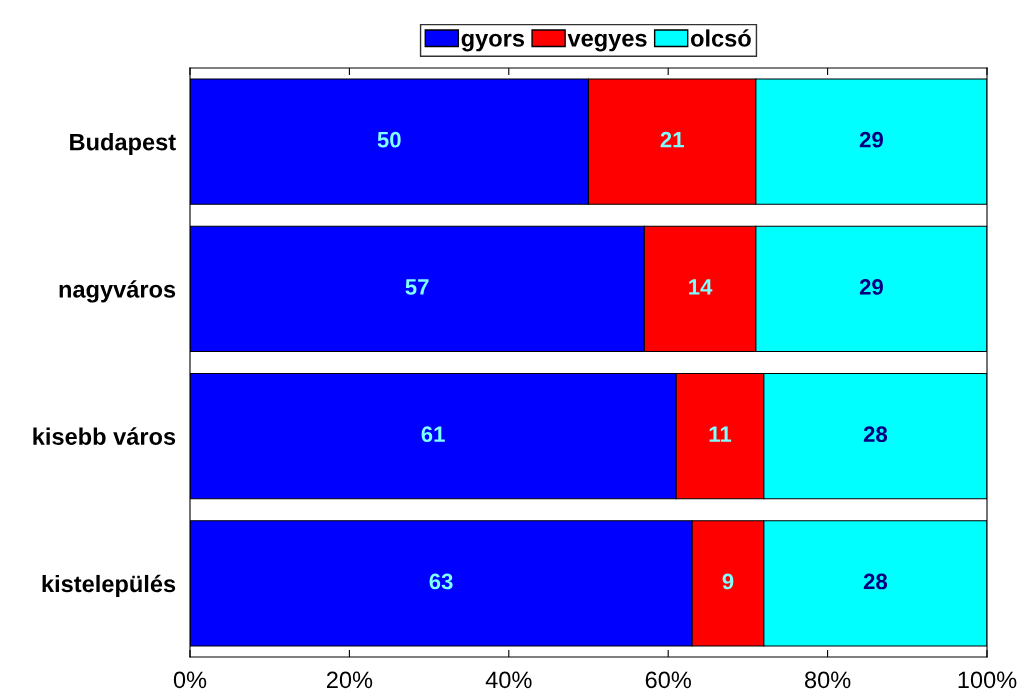 The image size is (1026, 698). I want to click on x-tick-label: 40%, so click(508, 680).